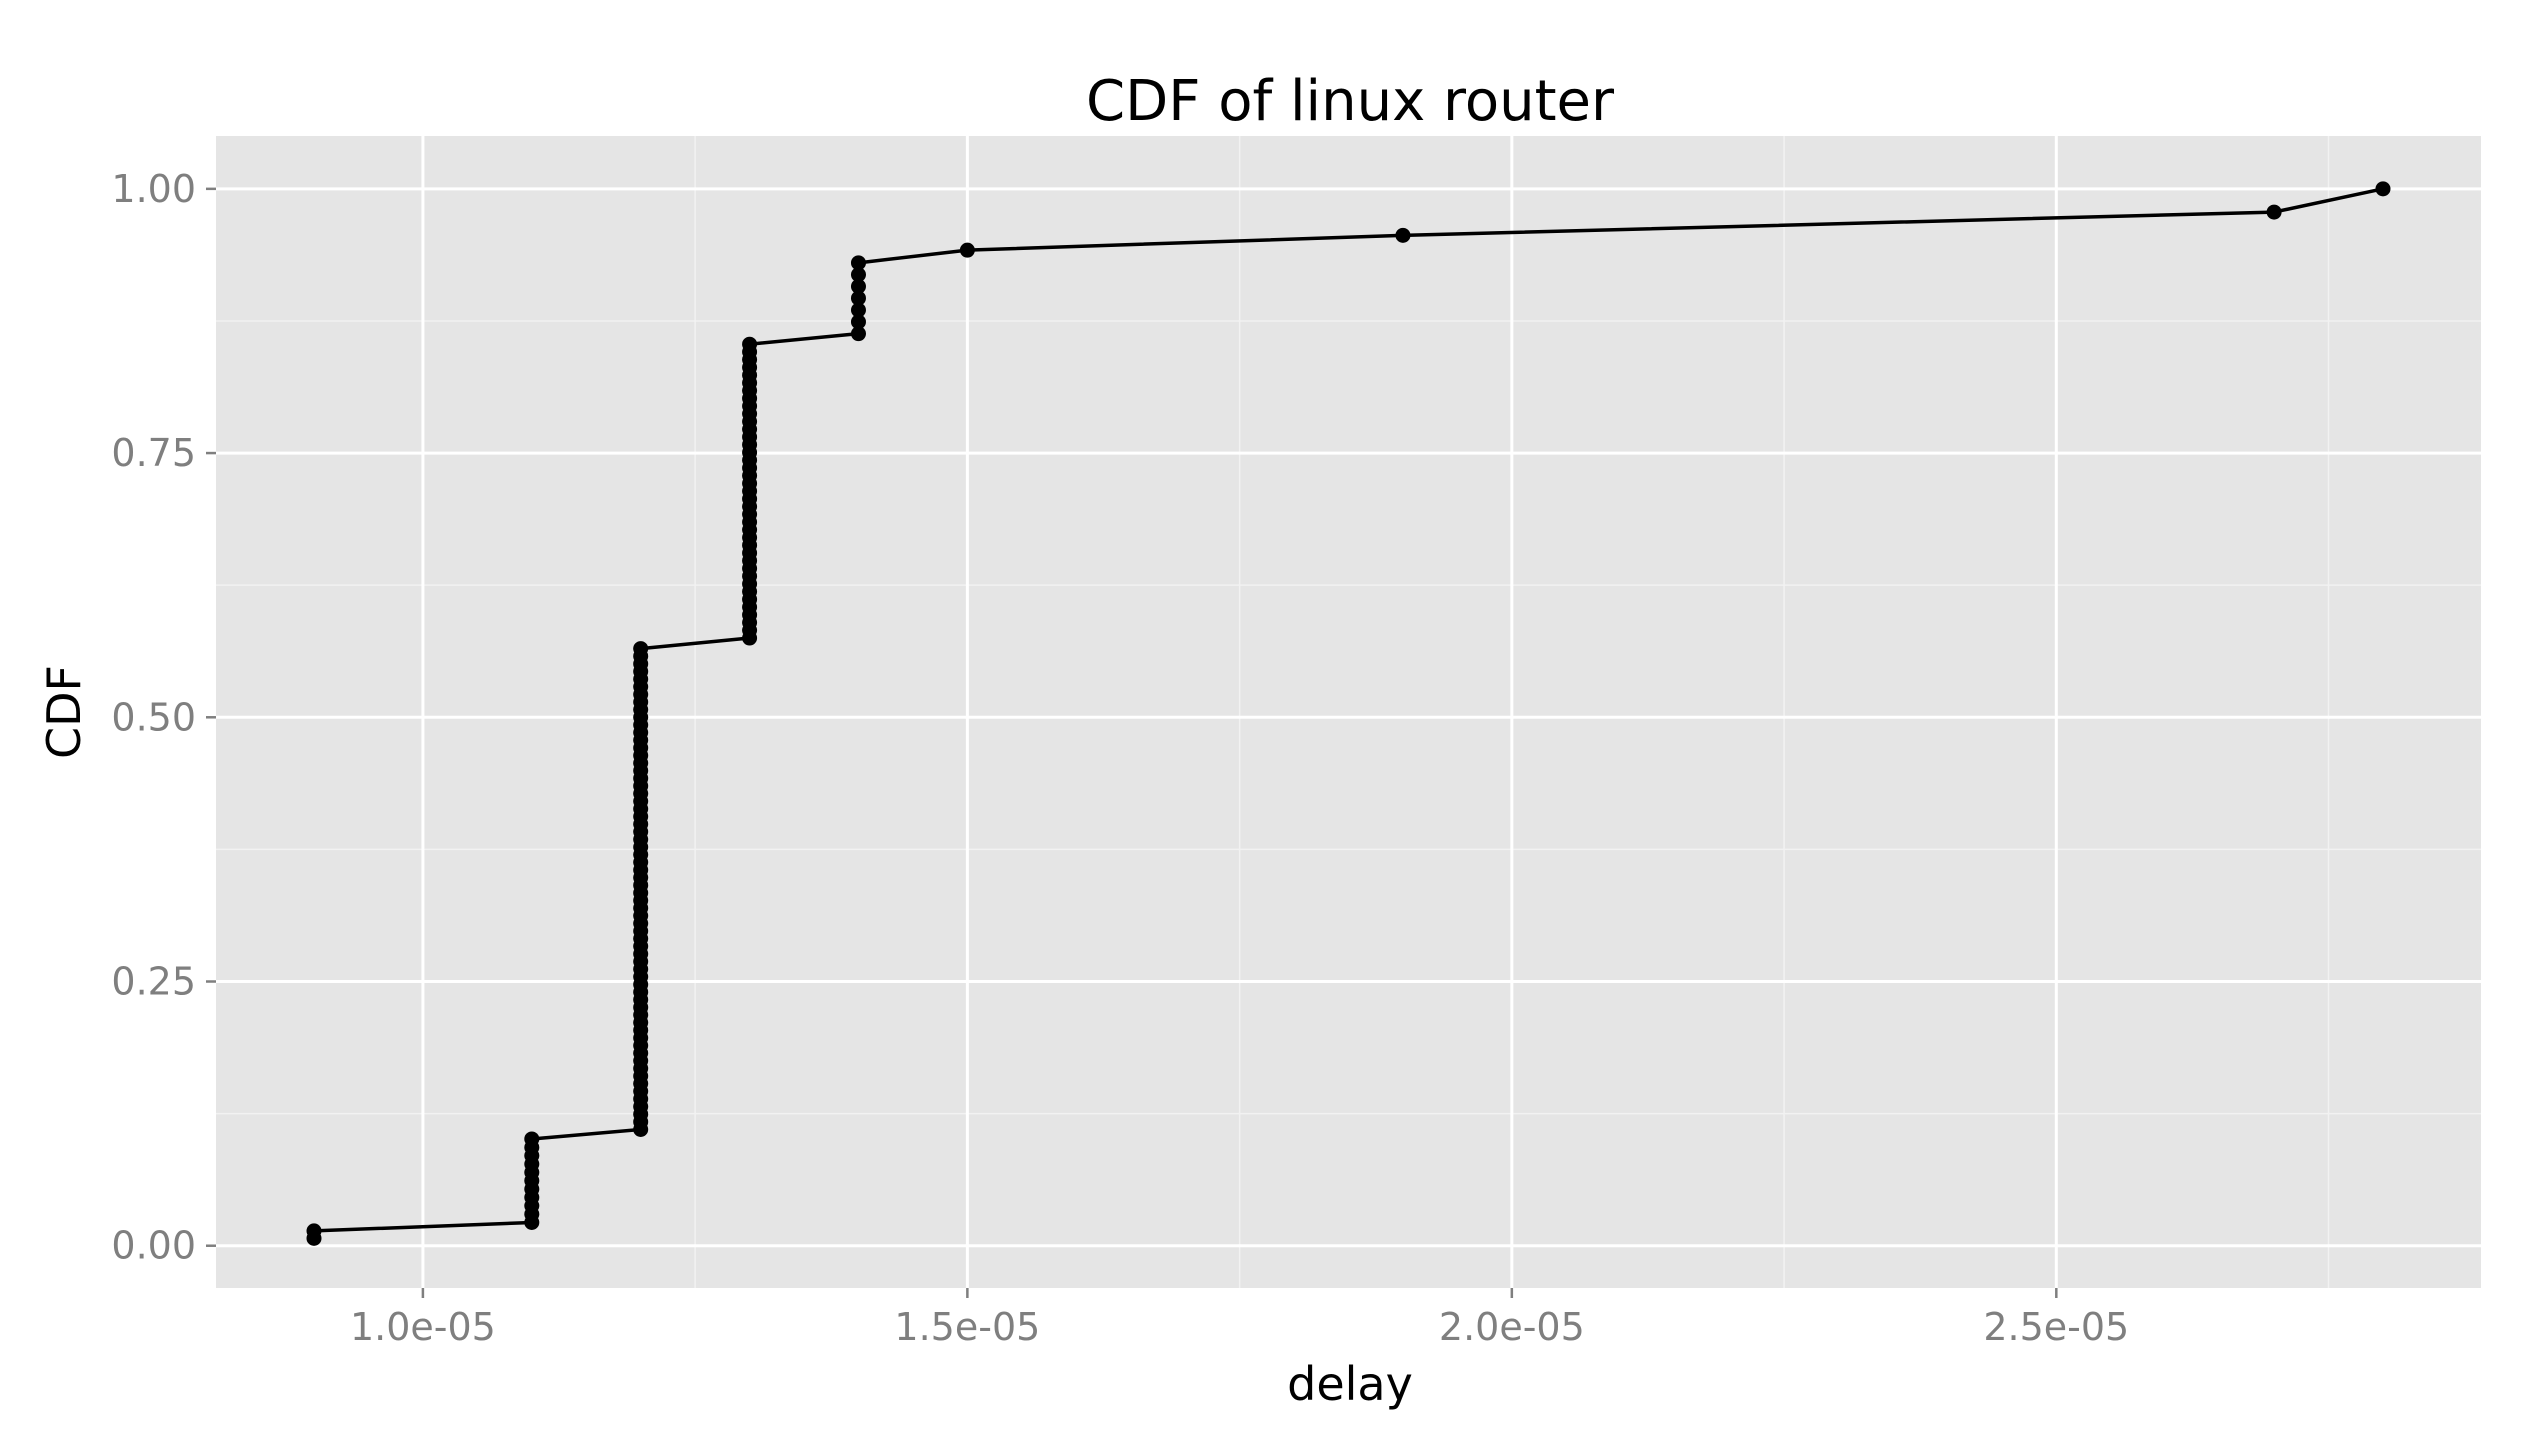 This screenshot has height=1441, width=2533. Describe the element at coordinates (153, 453) in the screenshot. I see `y-tick-label: 0.75` at that location.